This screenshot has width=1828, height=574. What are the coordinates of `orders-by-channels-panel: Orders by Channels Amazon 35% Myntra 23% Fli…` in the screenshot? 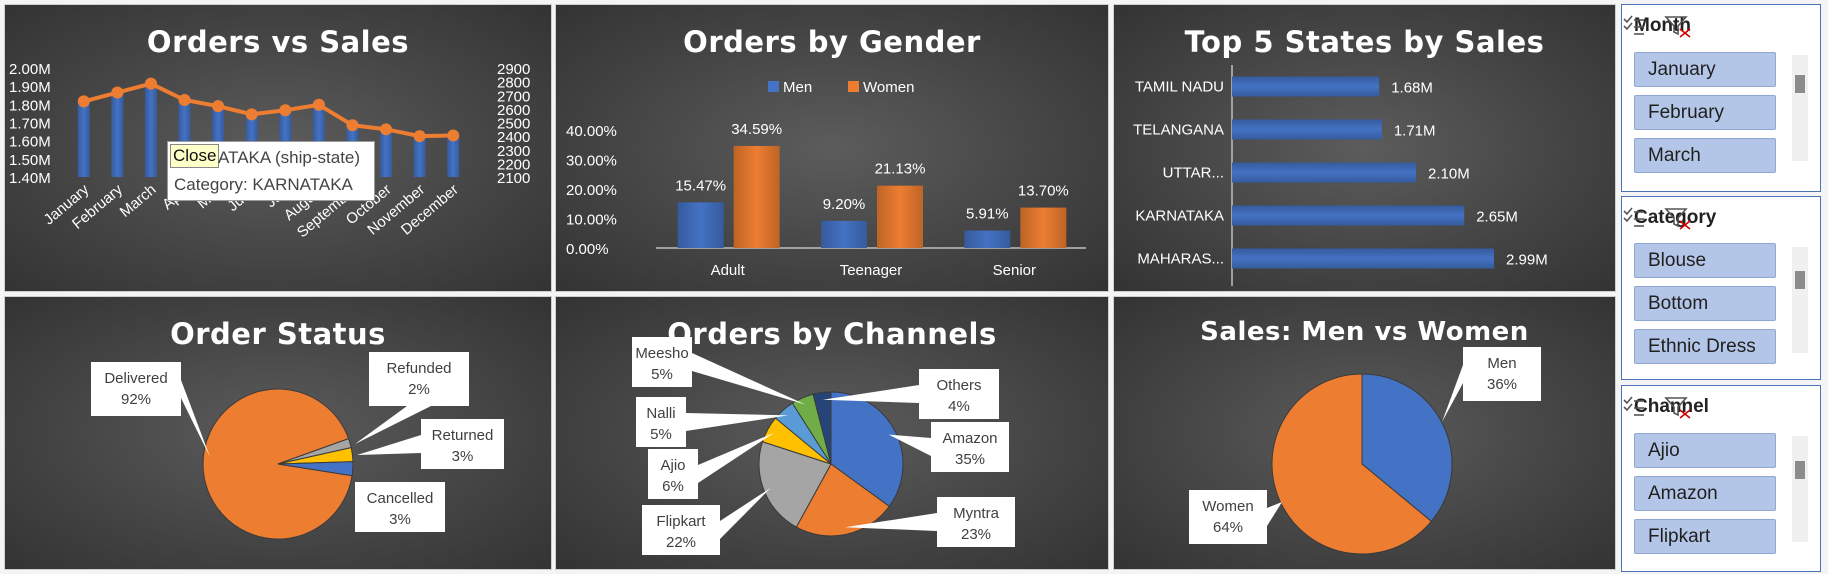 It's located at (832, 433).